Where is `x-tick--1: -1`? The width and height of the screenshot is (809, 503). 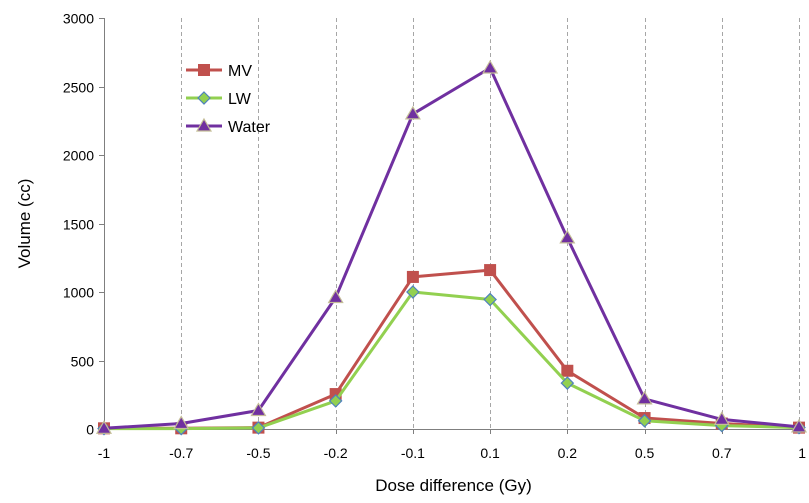
x-tick--1: -1 is located at coordinates (104, 453).